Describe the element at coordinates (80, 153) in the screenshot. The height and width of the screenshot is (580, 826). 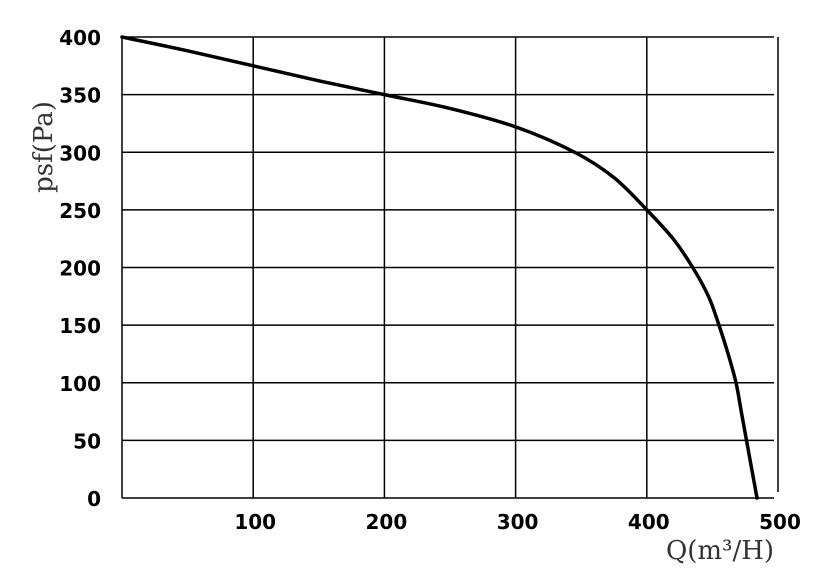
I see `y-tick-label: 300` at that location.